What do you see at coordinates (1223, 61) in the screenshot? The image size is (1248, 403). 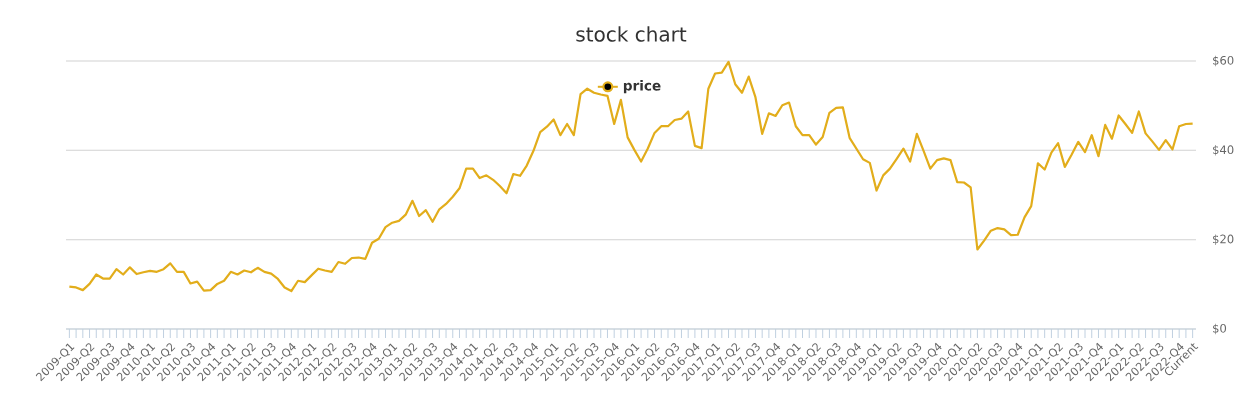 I see `y-tick-label: $60` at bounding box center [1223, 61].